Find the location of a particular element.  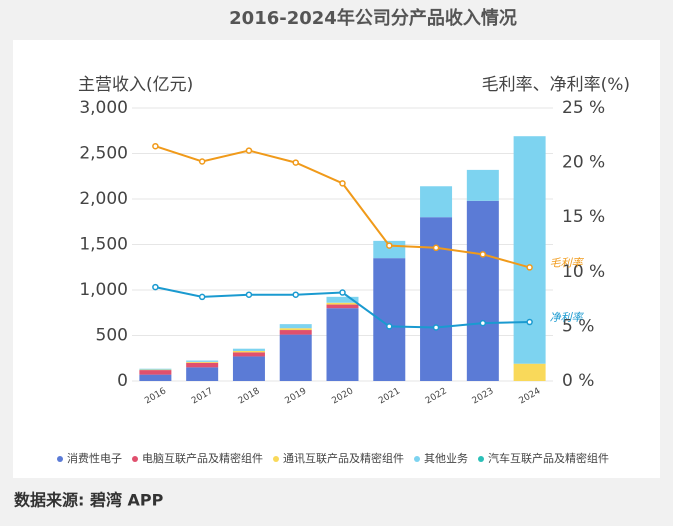

y-tick-label: 1,500 is located at coordinates (103, 245).